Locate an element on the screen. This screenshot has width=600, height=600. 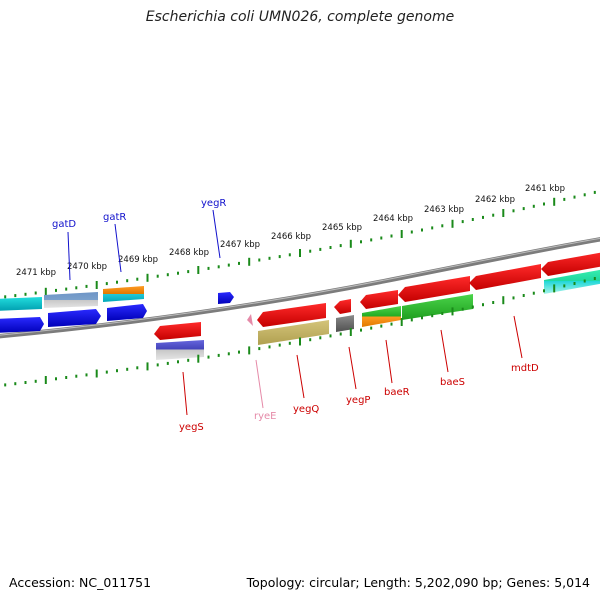
gene-arrow-yegR is located at coordinates (226, 298).